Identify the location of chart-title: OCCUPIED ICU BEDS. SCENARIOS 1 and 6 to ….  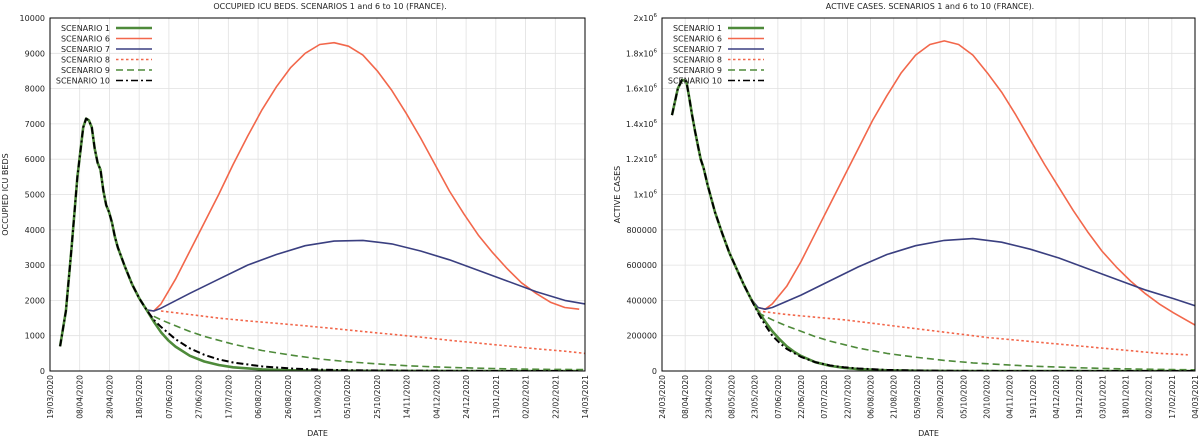
(329, 6).